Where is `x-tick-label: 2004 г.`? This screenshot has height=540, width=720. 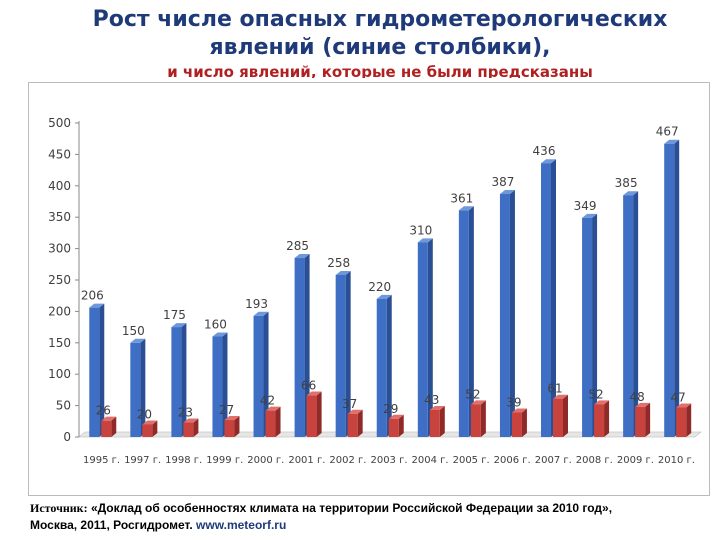 x-tick-label: 2004 г. is located at coordinates (430, 460).